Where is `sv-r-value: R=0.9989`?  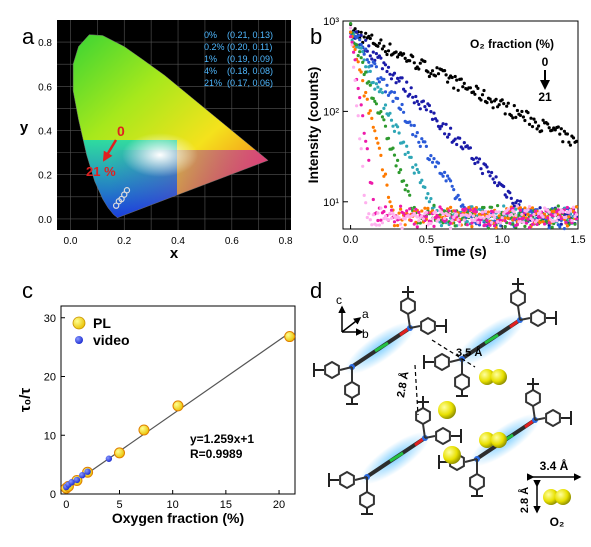 sv-r-value: R=0.9989 is located at coordinates (216, 454).